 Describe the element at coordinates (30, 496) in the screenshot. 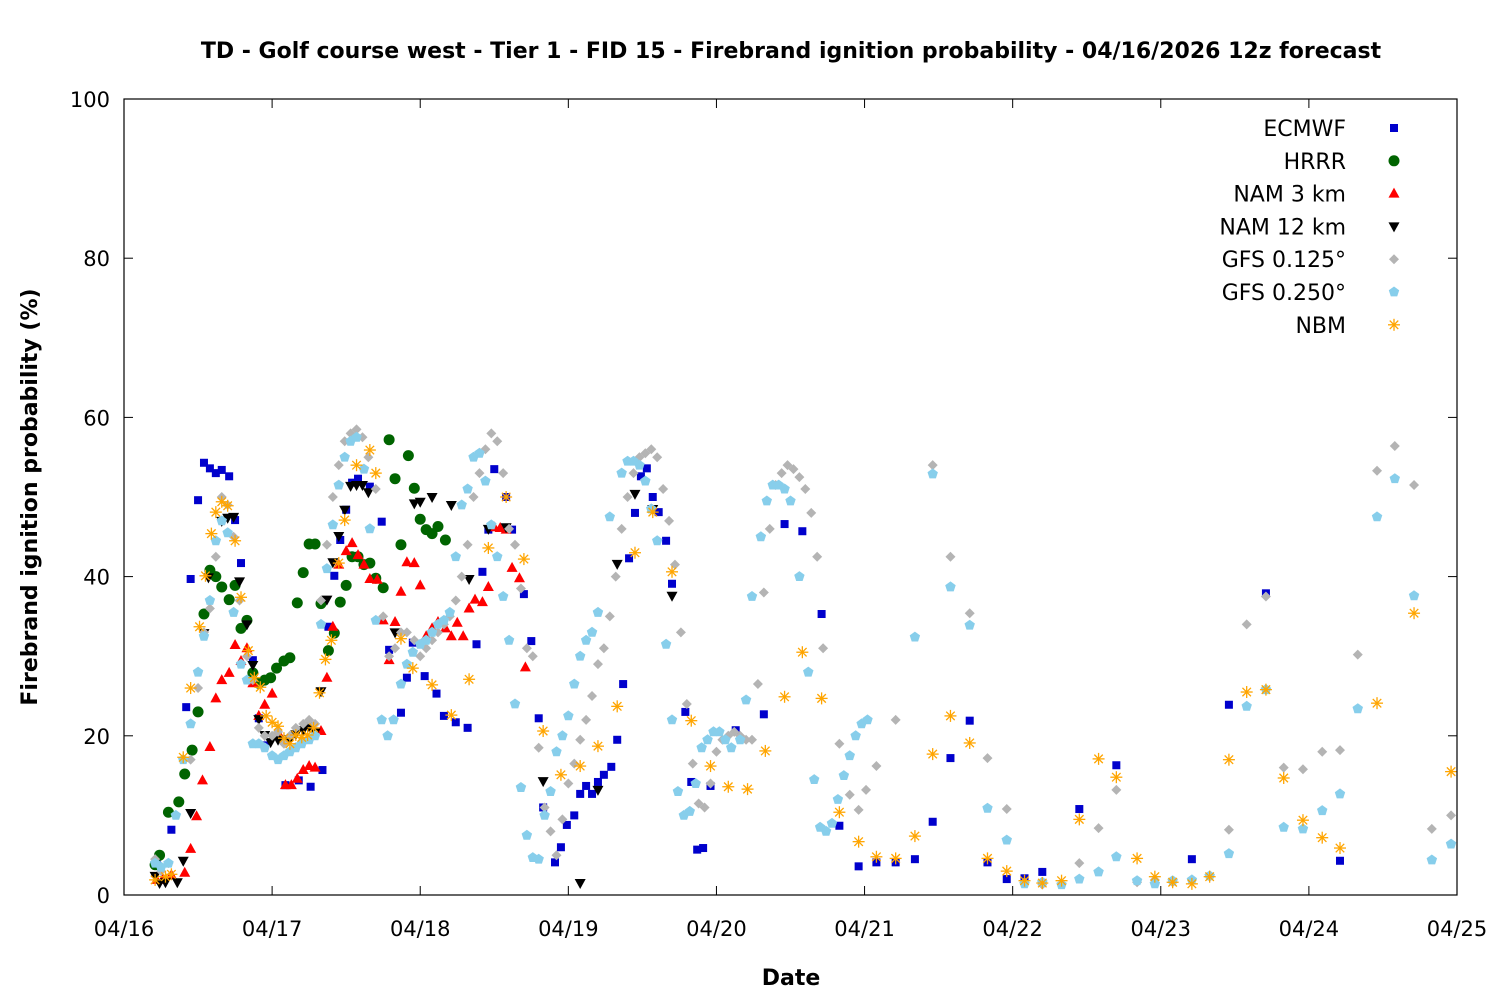

I see `y-axis-label: Firebrand ignition probability (%)` at that location.